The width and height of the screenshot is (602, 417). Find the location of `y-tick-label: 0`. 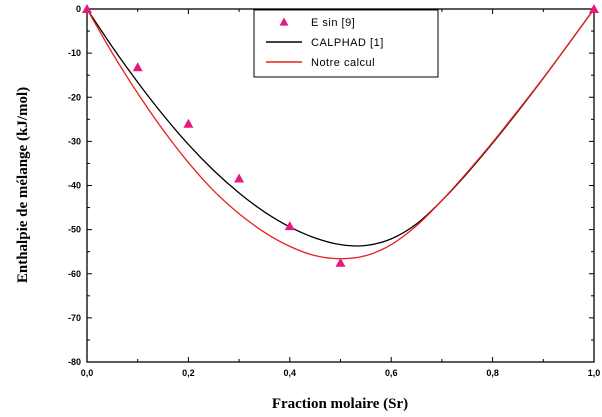

y-tick-label: 0 is located at coordinates (78, 9).